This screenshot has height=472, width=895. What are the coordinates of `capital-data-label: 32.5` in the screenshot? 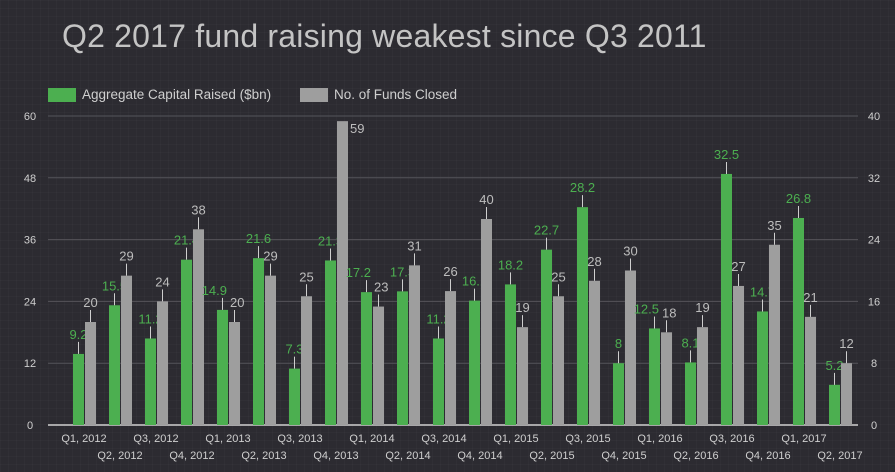 It's located at (726, 154).